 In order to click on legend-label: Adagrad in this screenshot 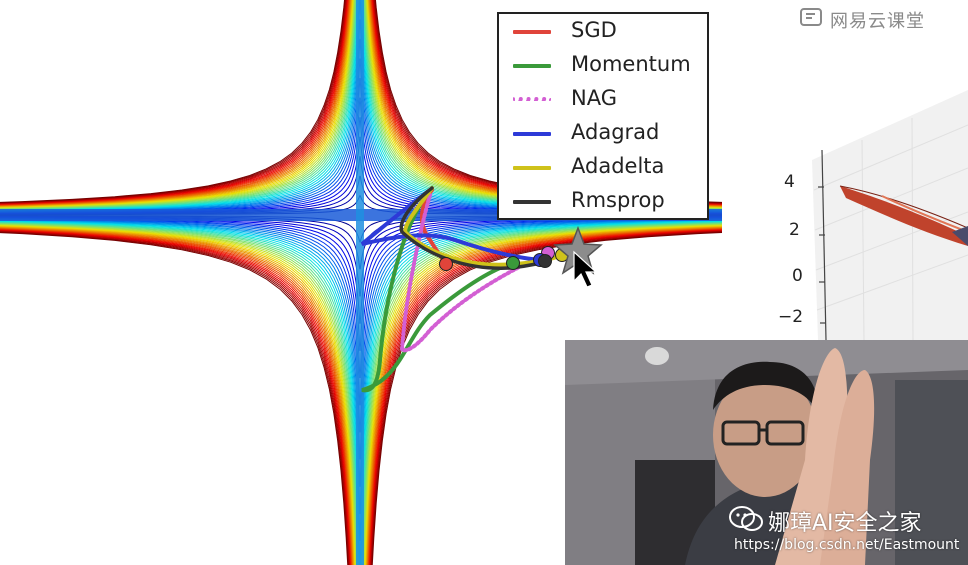, I will do `click(615, 132)`.